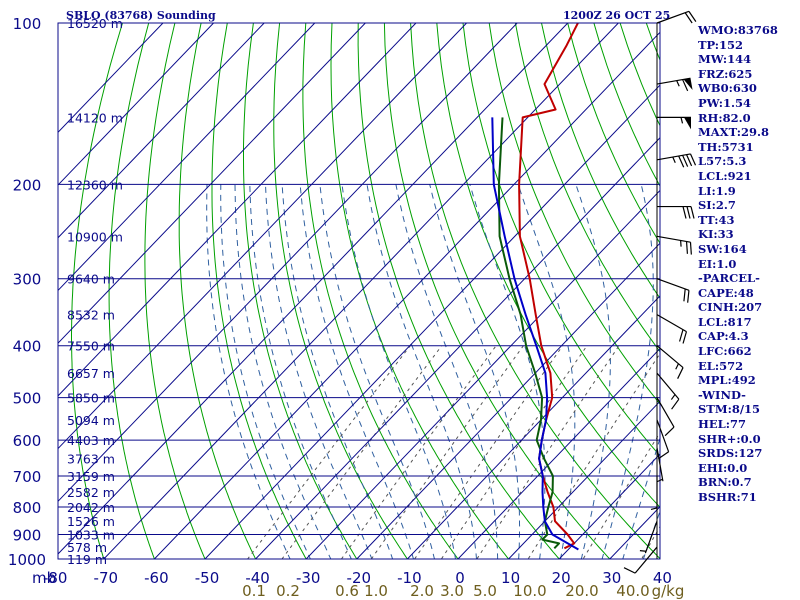 Image resolution: width=800 pixels, height=600 pixels. Describe the element at coordinates (730, 307) in the screenshot. I see `index-item: CINH:207` at that location.